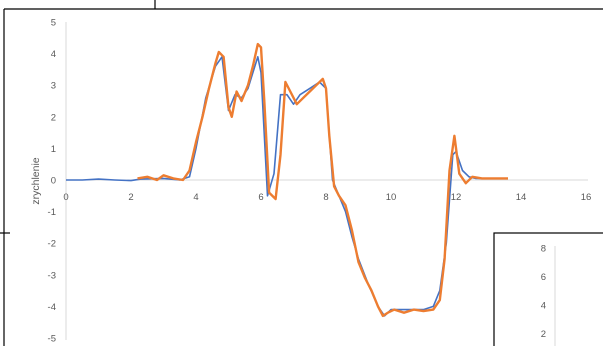 This screenshot has height=346, width=603. What do you see at coordinates (543, 306) in the screenshot?
I see `inset-y-tick-label: 4` at bounding box center [543, 306].